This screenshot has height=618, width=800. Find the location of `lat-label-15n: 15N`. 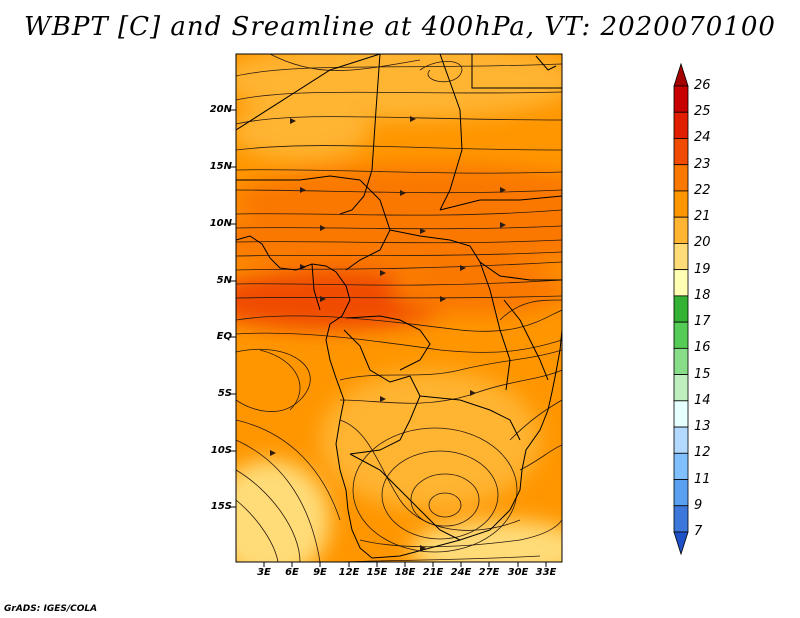

lat-label-15n: 15N is located at coordinates (220, 166).